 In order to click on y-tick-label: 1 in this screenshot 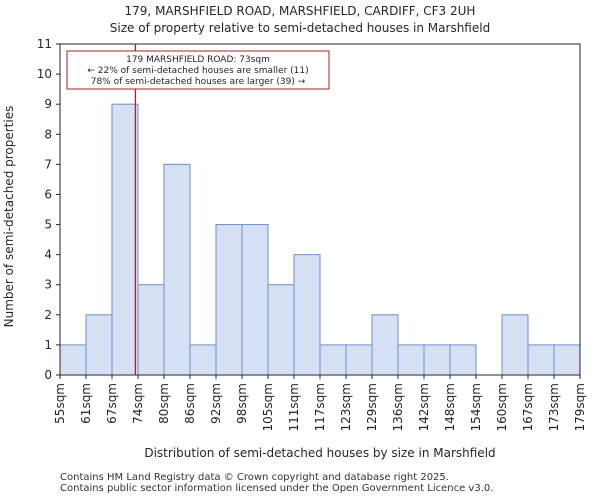, I will do `click(48, 345)`.